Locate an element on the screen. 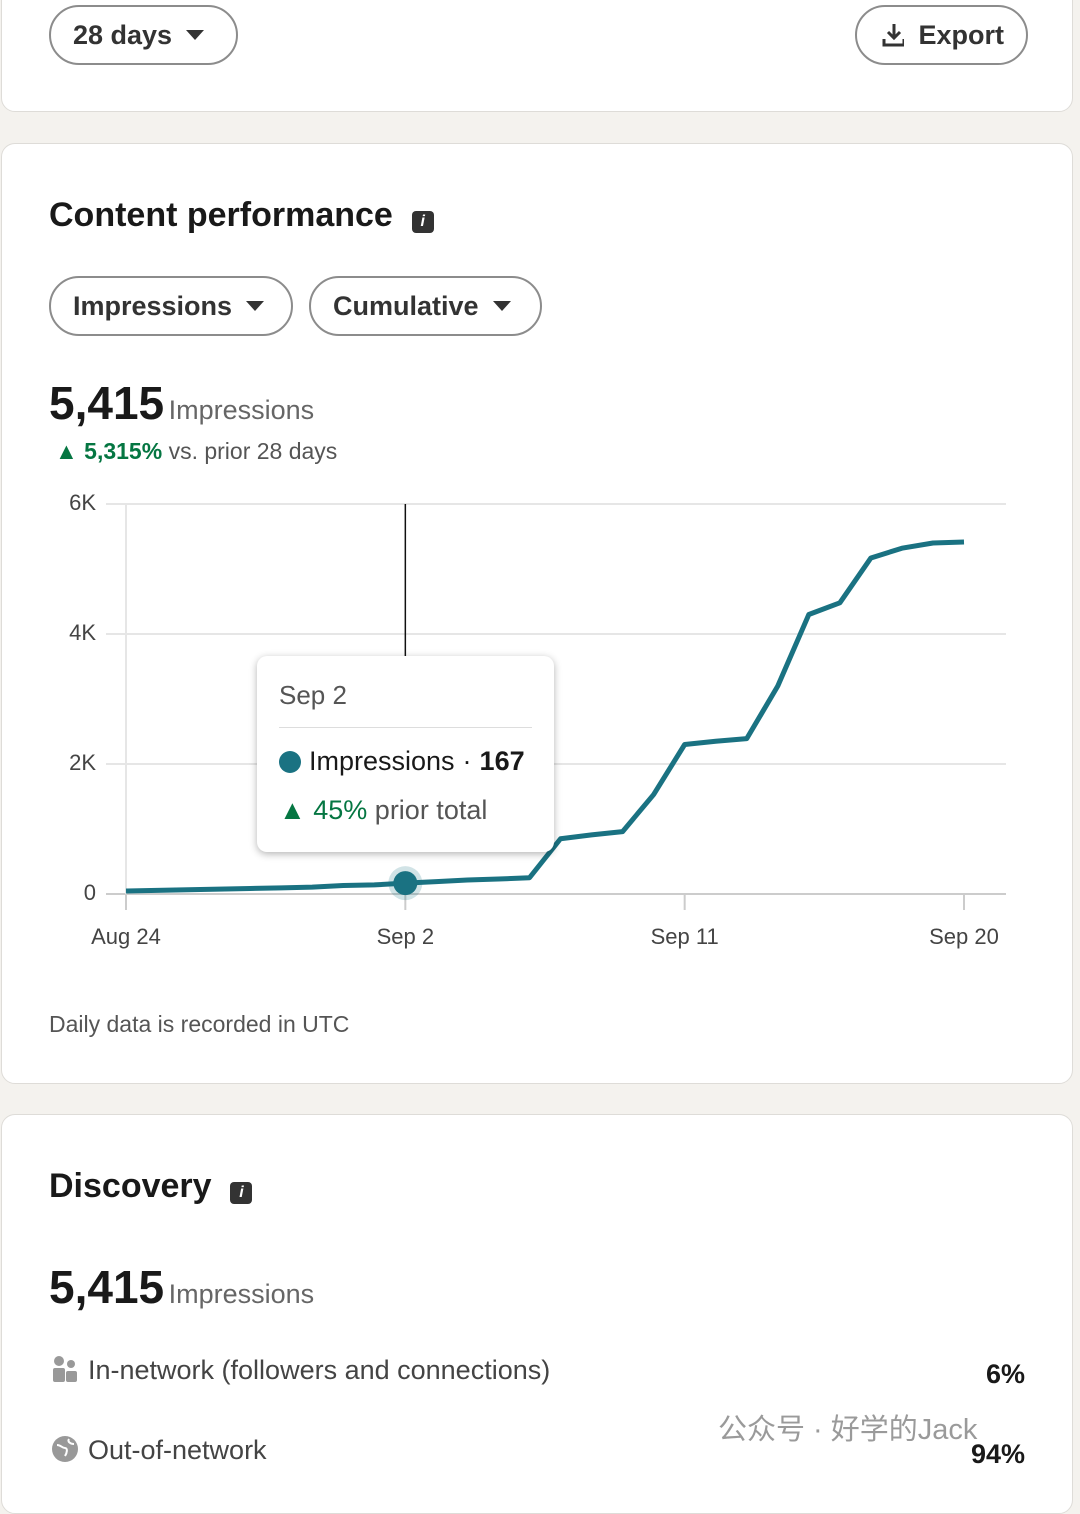 This screenshot has height=1514, width=1080. people-icon is located at coordinates (65, 1369).